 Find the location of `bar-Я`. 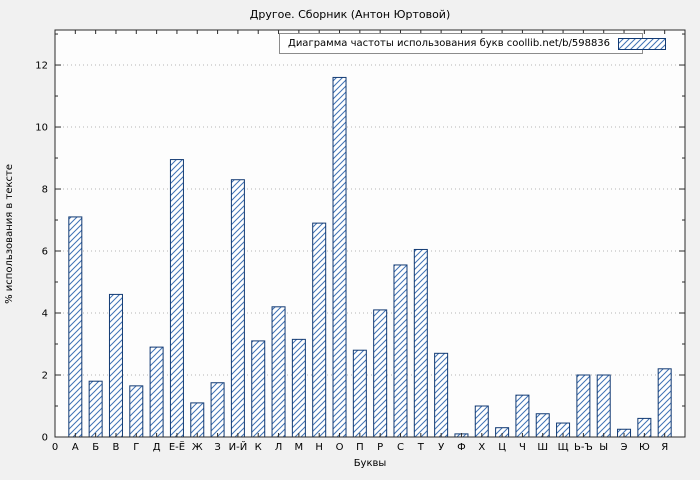

bar-Я is located at coordinates (664, 403).